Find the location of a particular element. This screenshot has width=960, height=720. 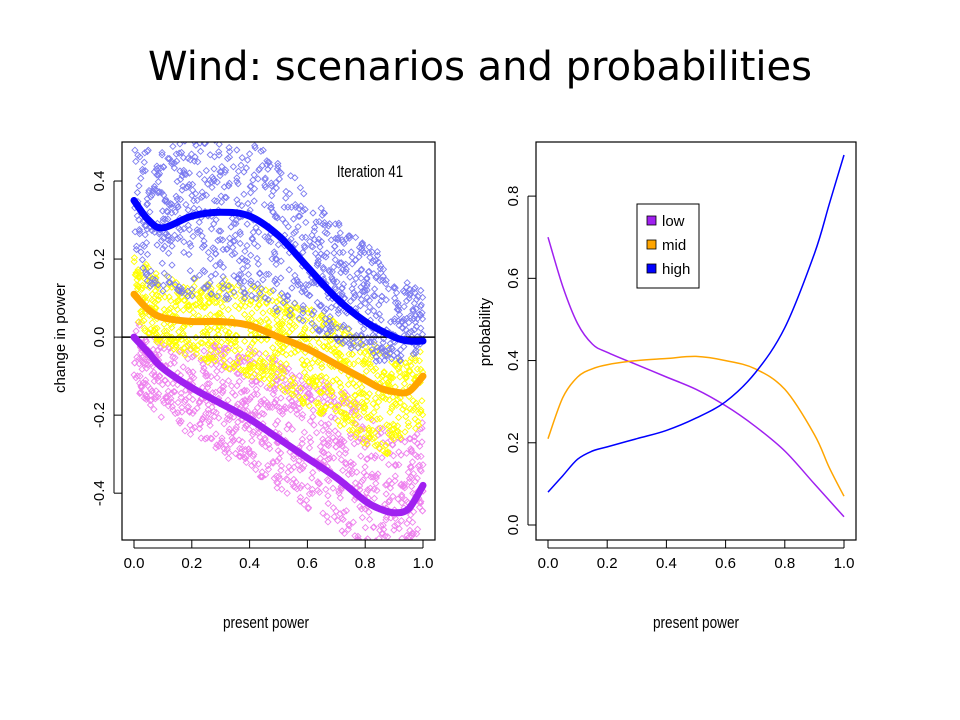

left-y-tick-label: 0.2 is located at coordinates (99, 259).